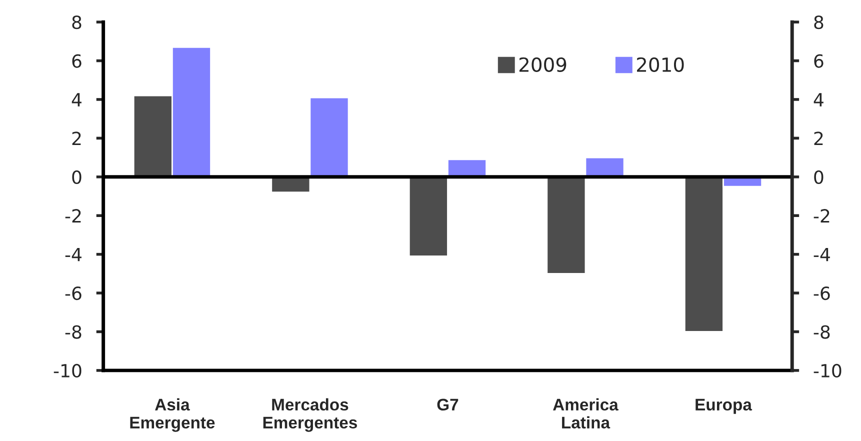  What do you see at coordinates (828, 371) in the screenshot?
I see `y2-tick-label: -10` at bounding box center [828, 371].